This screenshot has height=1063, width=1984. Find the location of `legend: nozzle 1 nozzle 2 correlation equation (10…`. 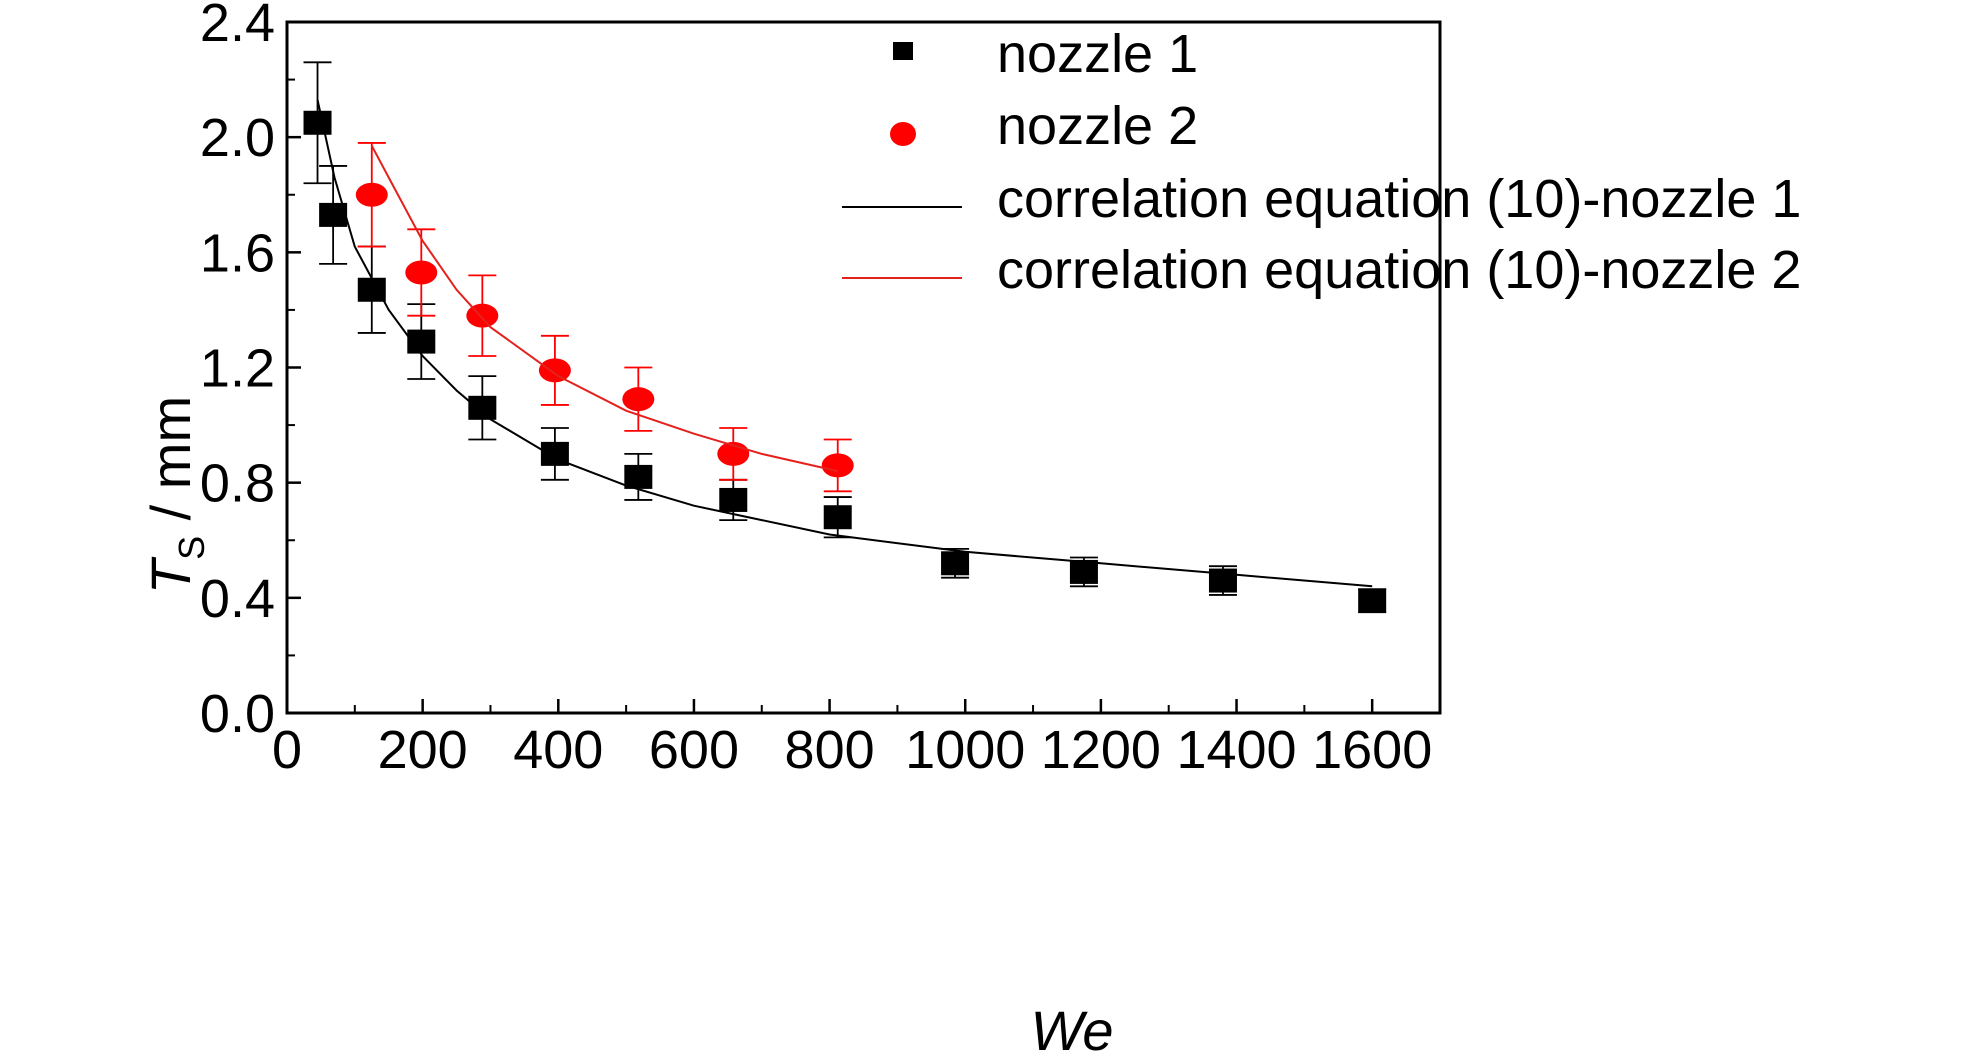

legend: nozzle 1 nozzle 2 correlation equation (10… is located at coordinates (1321, 162).